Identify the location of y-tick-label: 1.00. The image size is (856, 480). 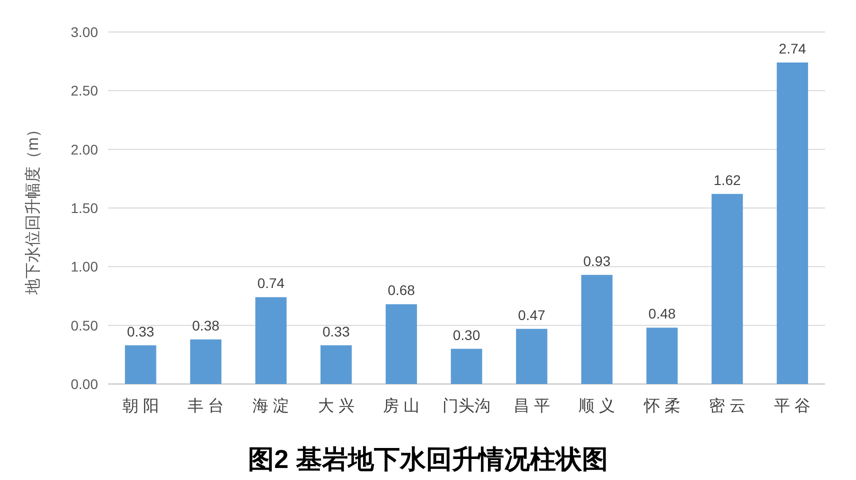
(84, 266).